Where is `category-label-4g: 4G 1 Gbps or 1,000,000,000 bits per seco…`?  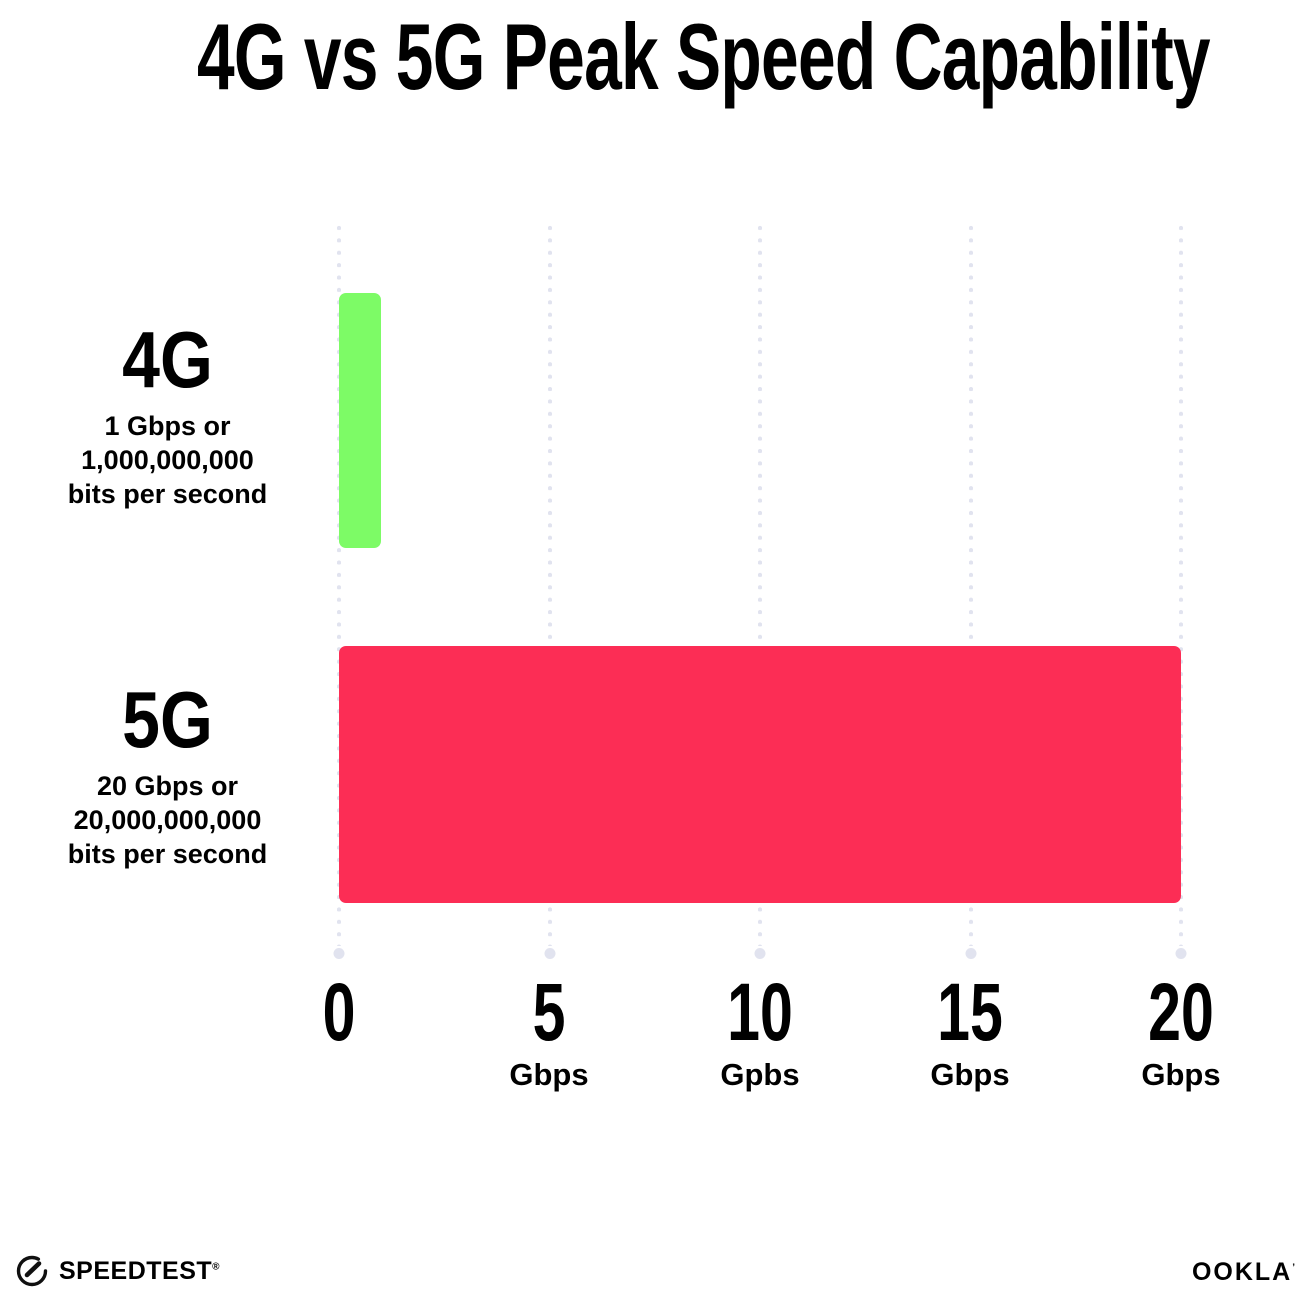
category-label-4g: 4G 1 Gbps or 1,000,000,000 bits per seco… is located at coordinates (167, 415).